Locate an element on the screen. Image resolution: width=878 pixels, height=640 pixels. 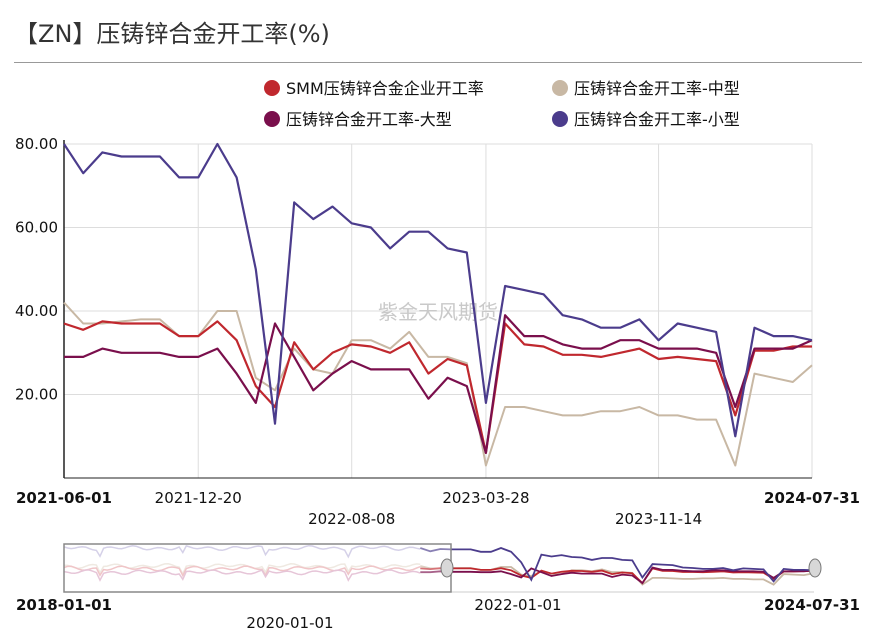
legend-marker-small is located at coordinates (560, 119).